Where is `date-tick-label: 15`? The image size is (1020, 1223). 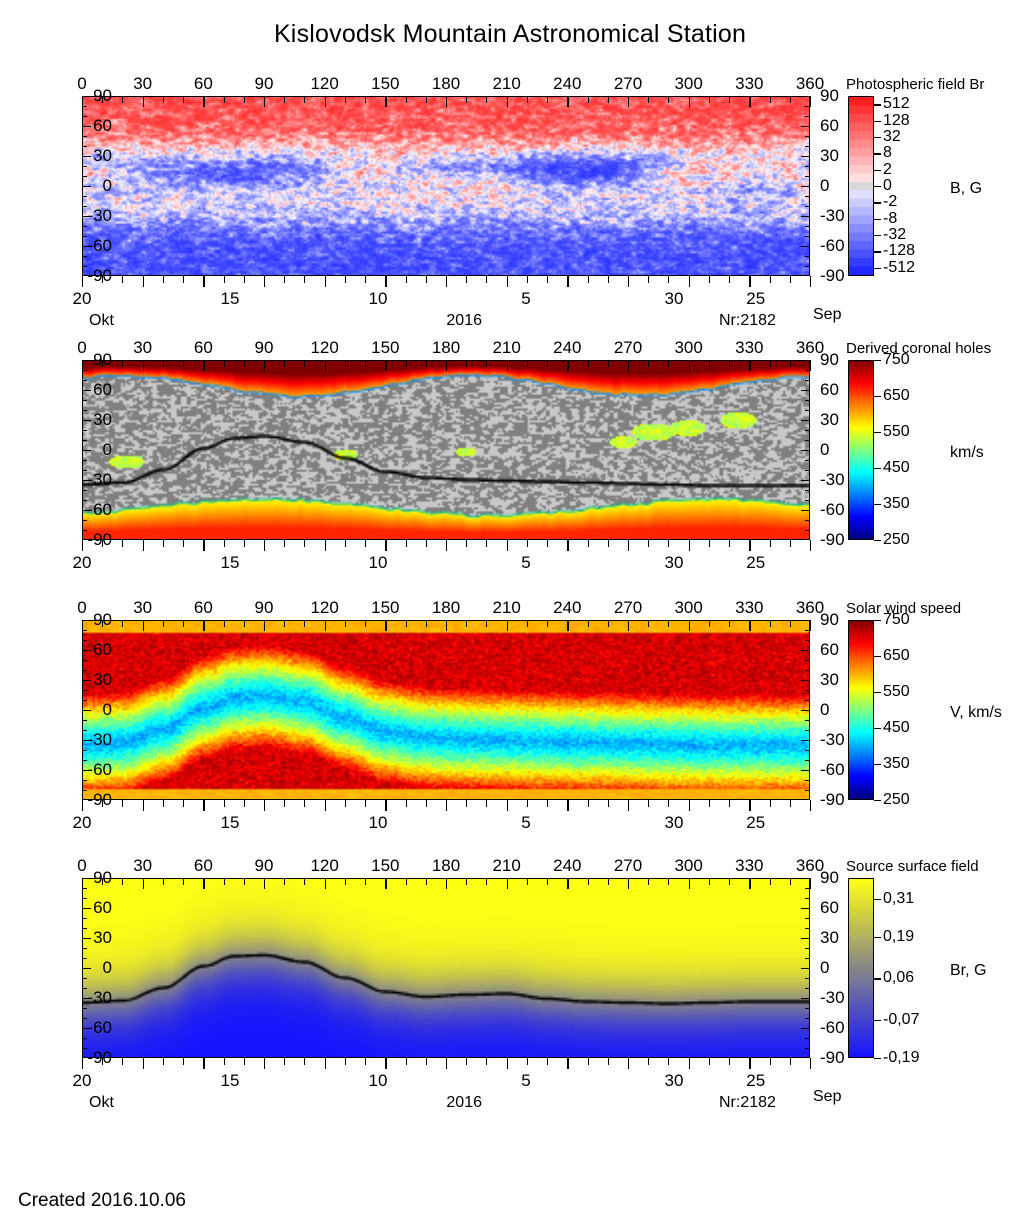 date-tick-label: 15 is located at coordinates (230, 1080).